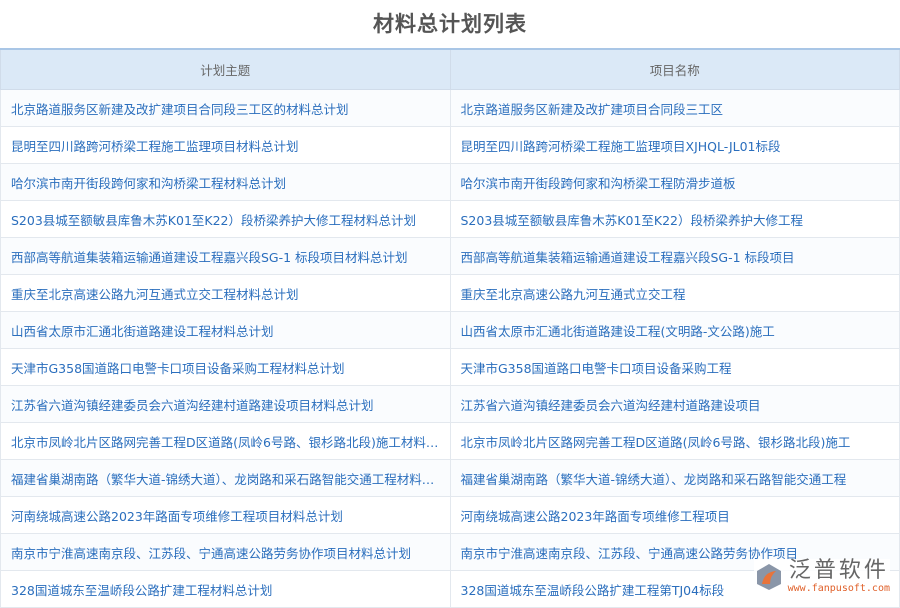 This screenshot has width=900, height=608. I want to click on project-name-cell: S203县城至额敏县库鲁木苏K01至K22）段桥梁养护大修工程, so click(674, 219).